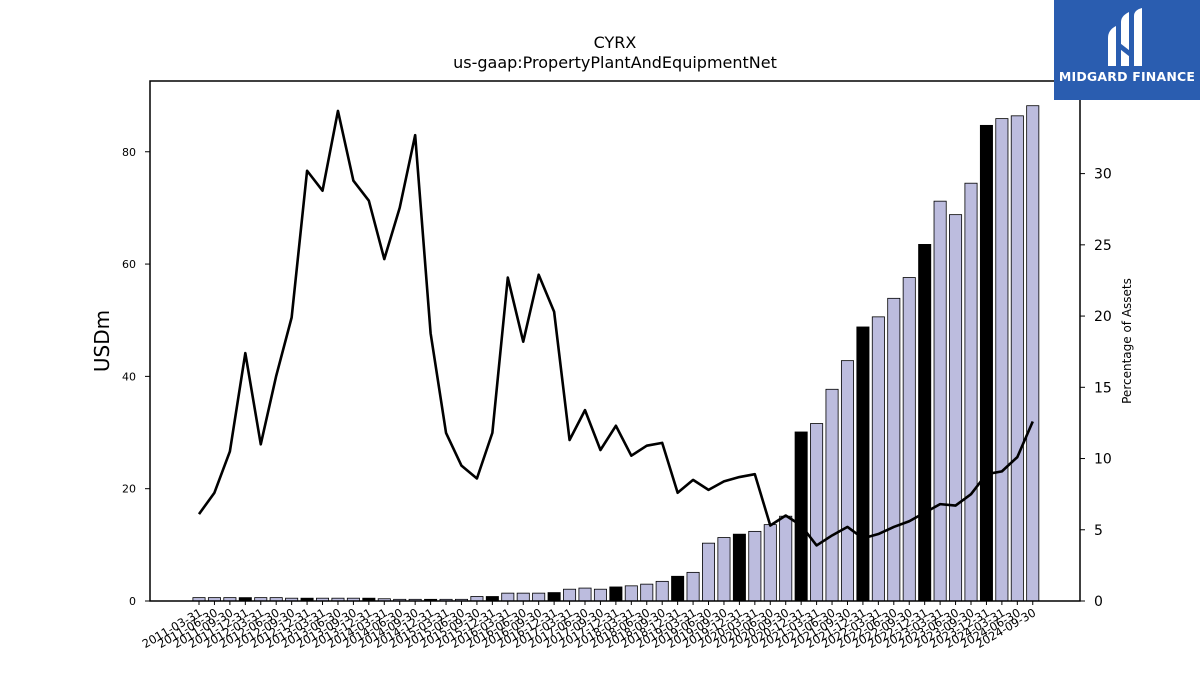 Image resolution: width=1200 pixels, height=675 pixels. What do you see at coordinates (1098, 602) in the screenshot?
I see `y2-tick-label: 0` at bounding box center [1098, 602].